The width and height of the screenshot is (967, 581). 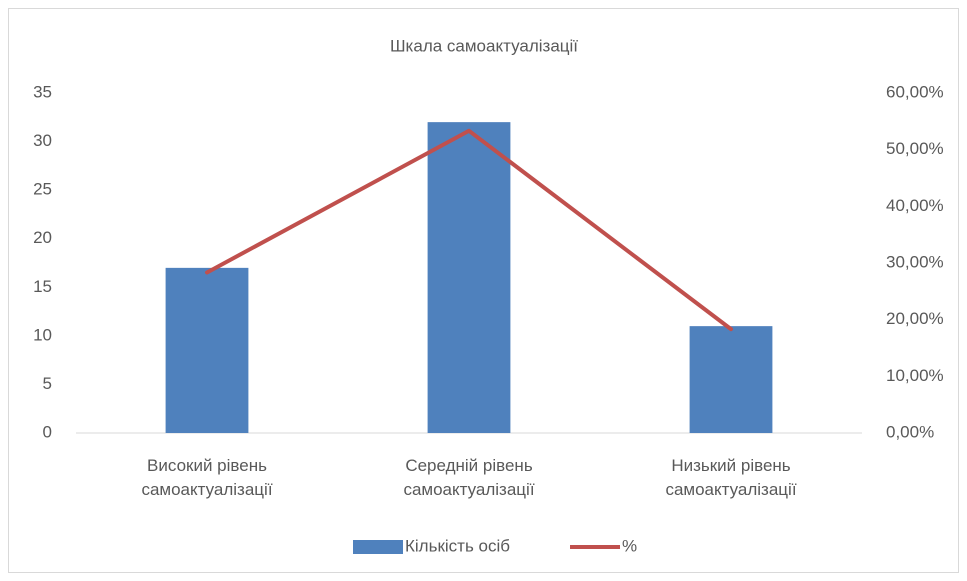 What do you see at coordinates (47, 431) in the screenshot?
I see `y-tick-label: 0` at bounding box center [47, 431].